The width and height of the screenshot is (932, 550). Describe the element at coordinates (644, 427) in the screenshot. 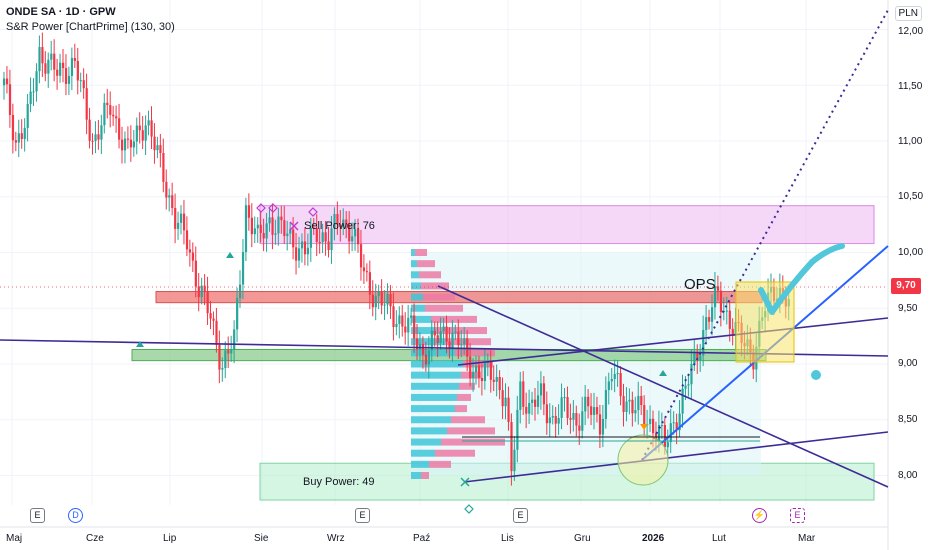

I see `down-triangle-marker` at that location.